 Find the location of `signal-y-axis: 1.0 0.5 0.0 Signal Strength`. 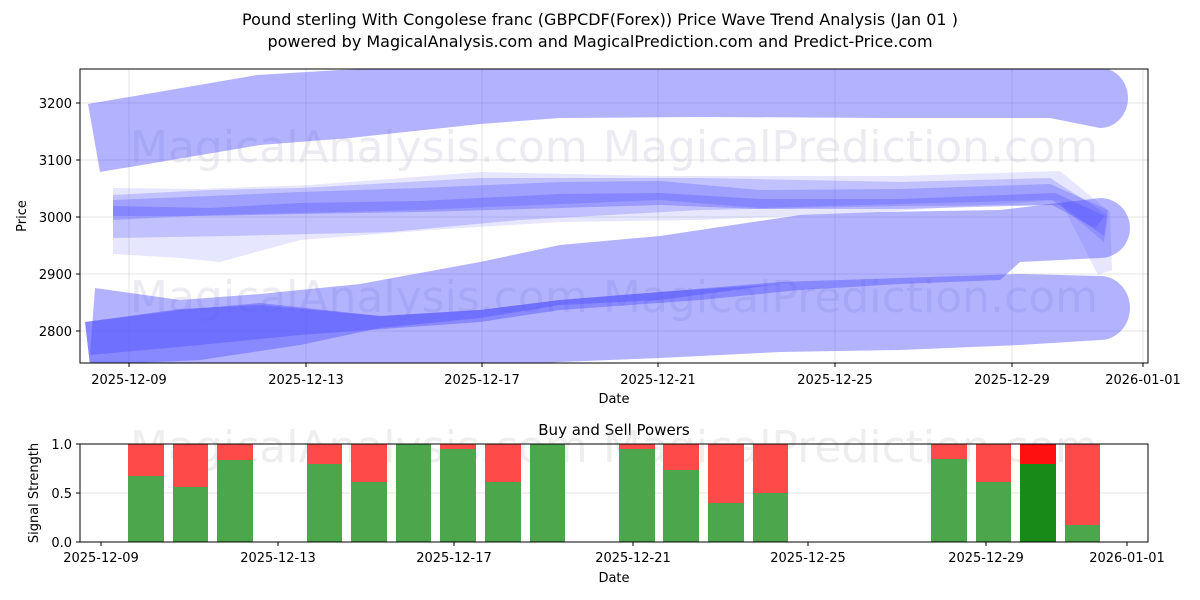

signal-y-axis: 1.0 0.5 0.0 Signal Strength is located at coordinates (53, 494).